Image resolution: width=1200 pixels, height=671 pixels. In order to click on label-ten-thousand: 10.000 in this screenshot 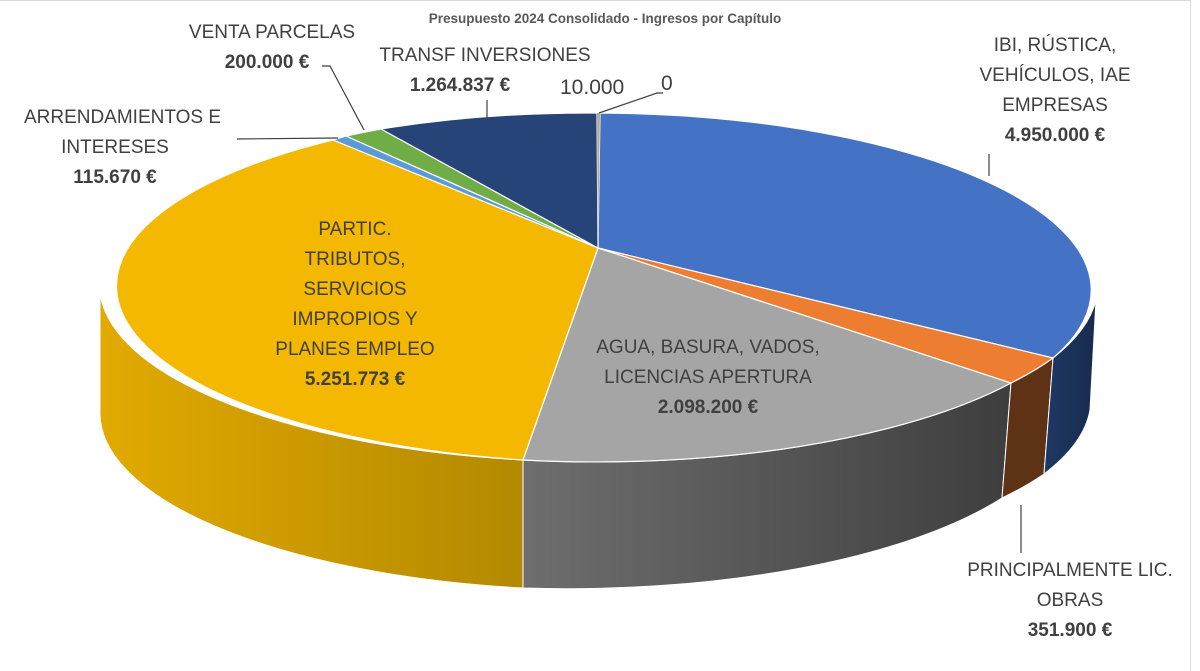, I will do `click(592, 87)`.